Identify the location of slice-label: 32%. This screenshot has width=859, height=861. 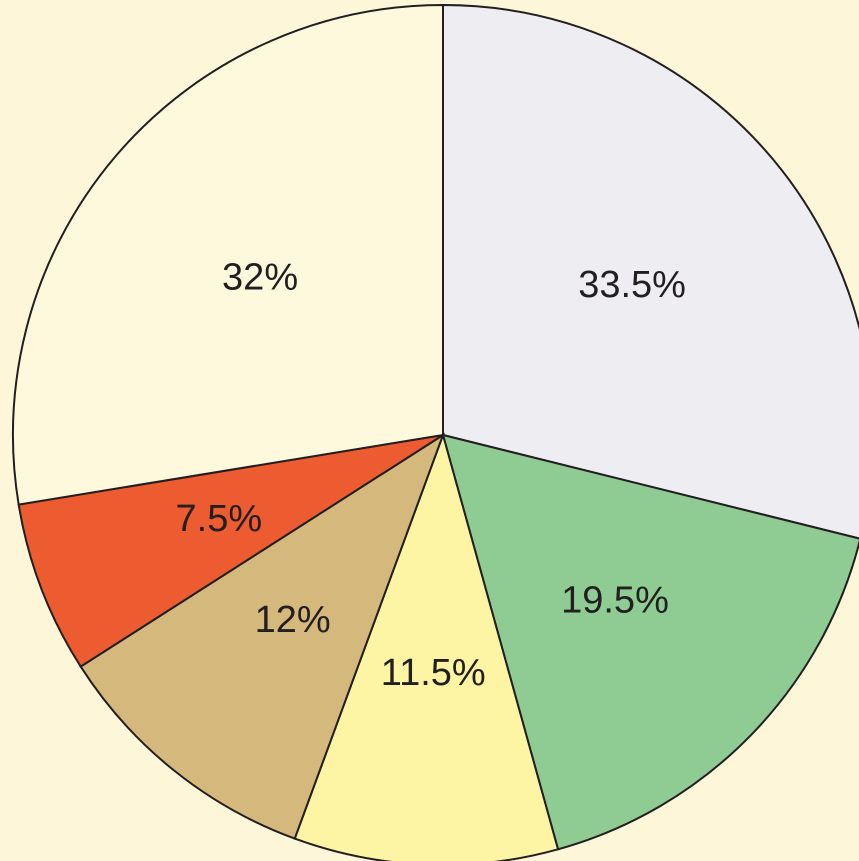
(260, 278).